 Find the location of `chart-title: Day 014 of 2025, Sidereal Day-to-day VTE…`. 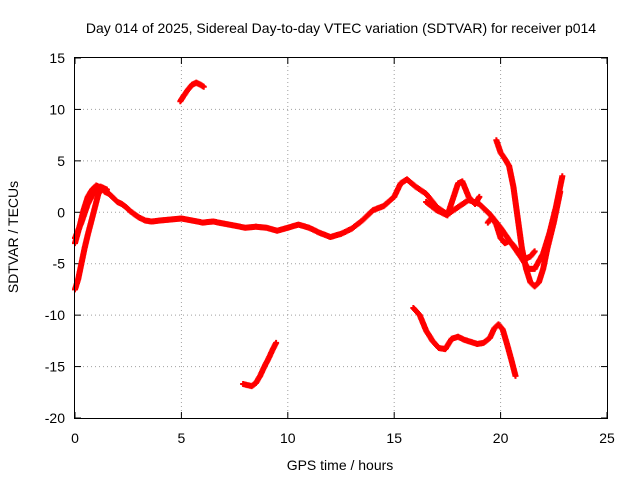

chart-title: Day 014 of 2025, Sidereal Day-to-day VTE… is located at coordinates (341, 28).